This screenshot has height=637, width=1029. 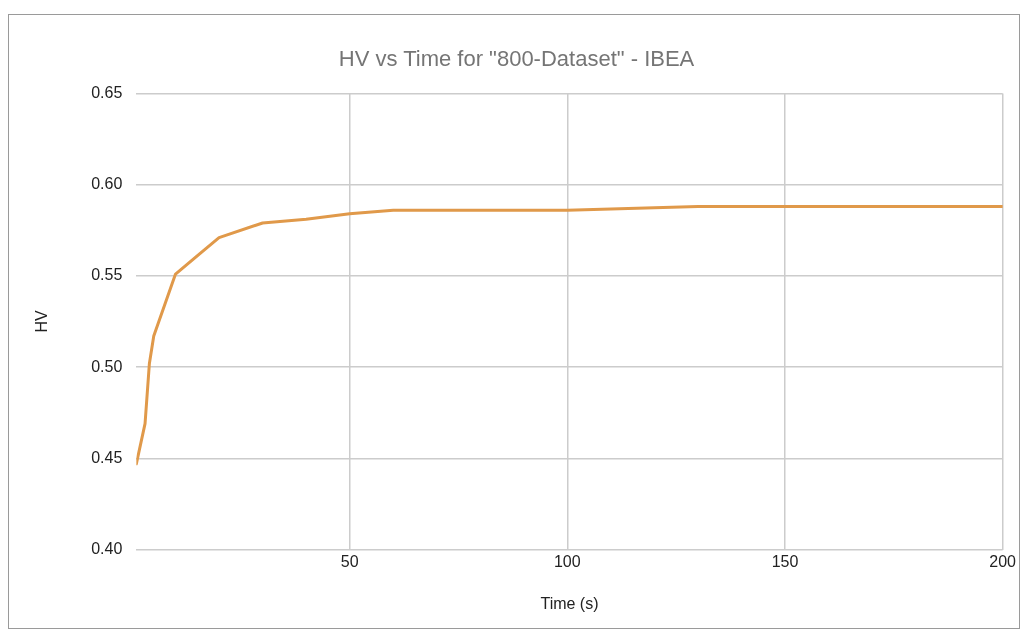 I want to click on y-tick-label: 0.65, so click(x=107, y=92).